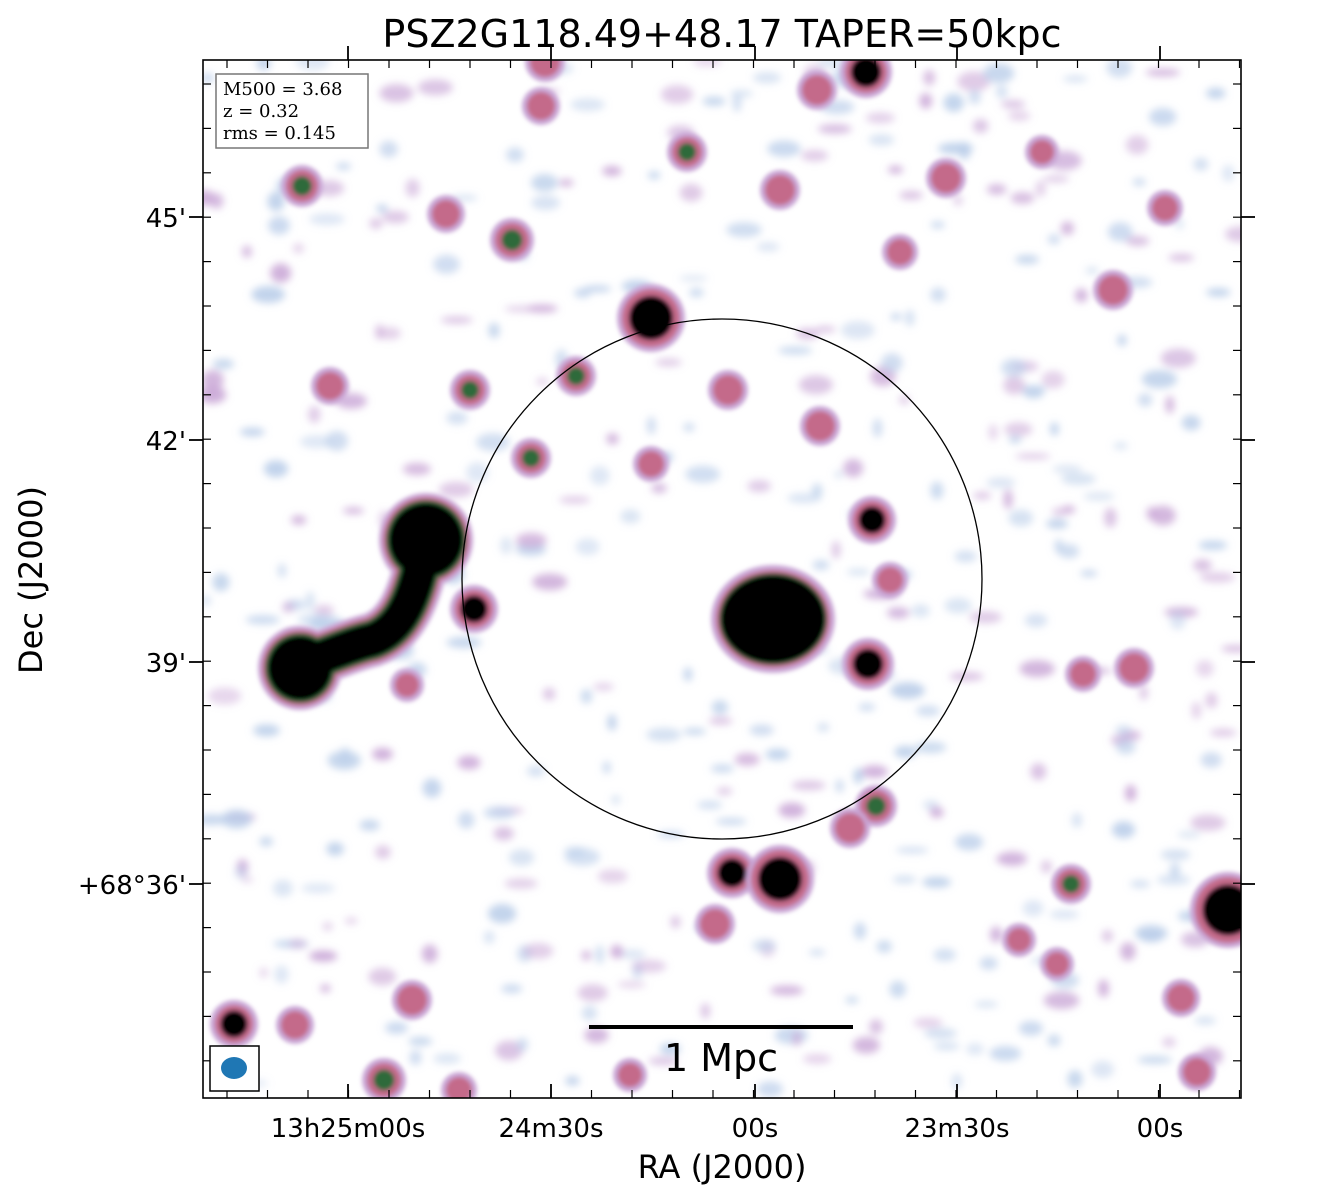 The height and width of the screenshot is (1200, 1321). Describe the element at coordinates (279, 133) in the screenshot. I see `rms-label: rms = 0.145` at that location.